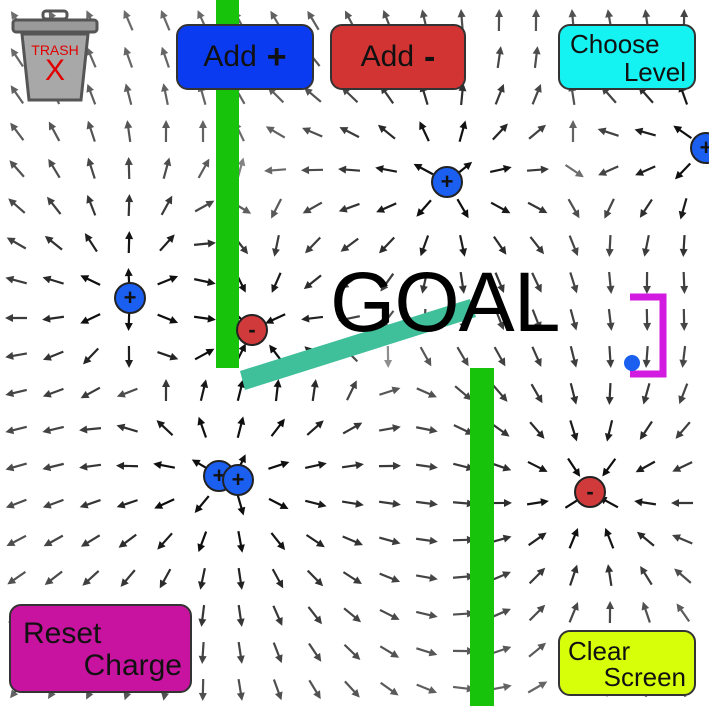 Image resolution: width=709 pixels, height=706 pixels. Describe the element at coordinates (644, 677) in the screenshot. I see `clear-screen-label-line2: Screen` at that location.